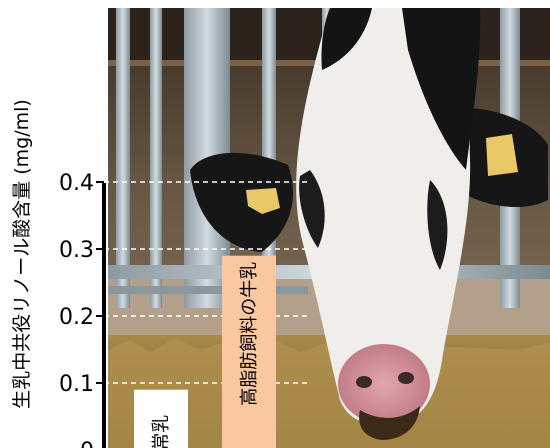 The image size is (550, 448). Describe the element at coordinates (22, 254) in the screenshot. I see `y-axis-label: 生乳中共役リノール酸含量 (mg/ml)` at that location.